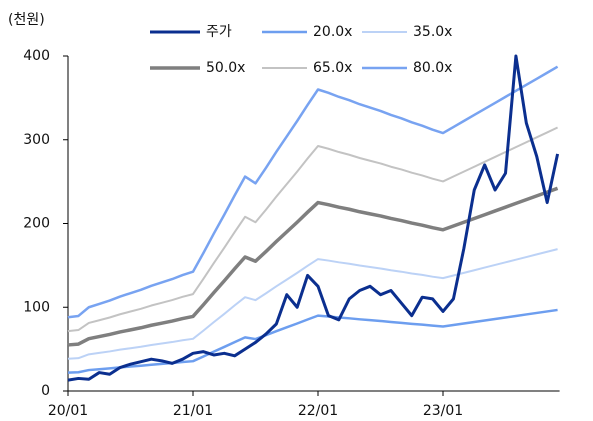 The height and width of the screenshot is (421, 593). What do you see at coordinates (68, 411) in the screenshot?
I see `x-tick-label: 20/01` at bounding box center [68, 411].